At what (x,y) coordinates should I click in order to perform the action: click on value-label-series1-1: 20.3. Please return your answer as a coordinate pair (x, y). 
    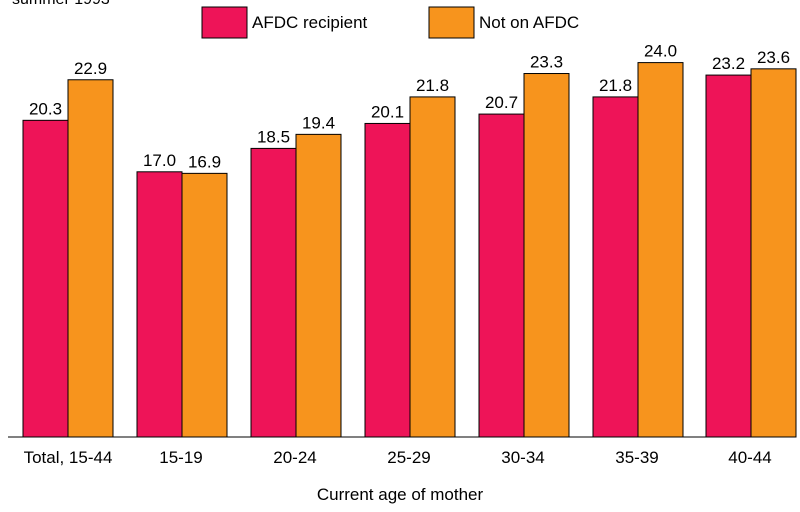
    Looking at the image, I should click on (45, 108).